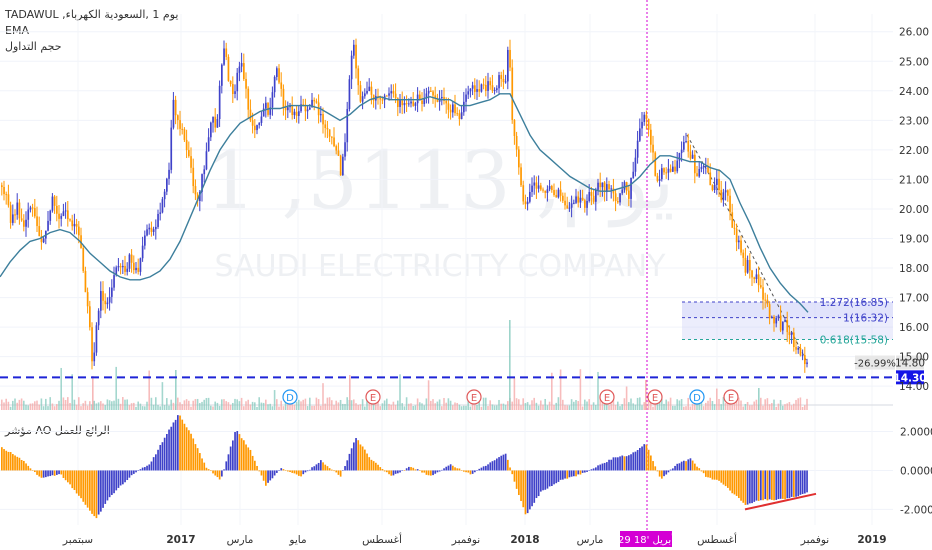 The height and width of the screenshot is (550, 932). What do you see at coordinates (914, 92) in the screenshot?
I see `price-axis-label: 24.00` at bounding box center [914, 92].